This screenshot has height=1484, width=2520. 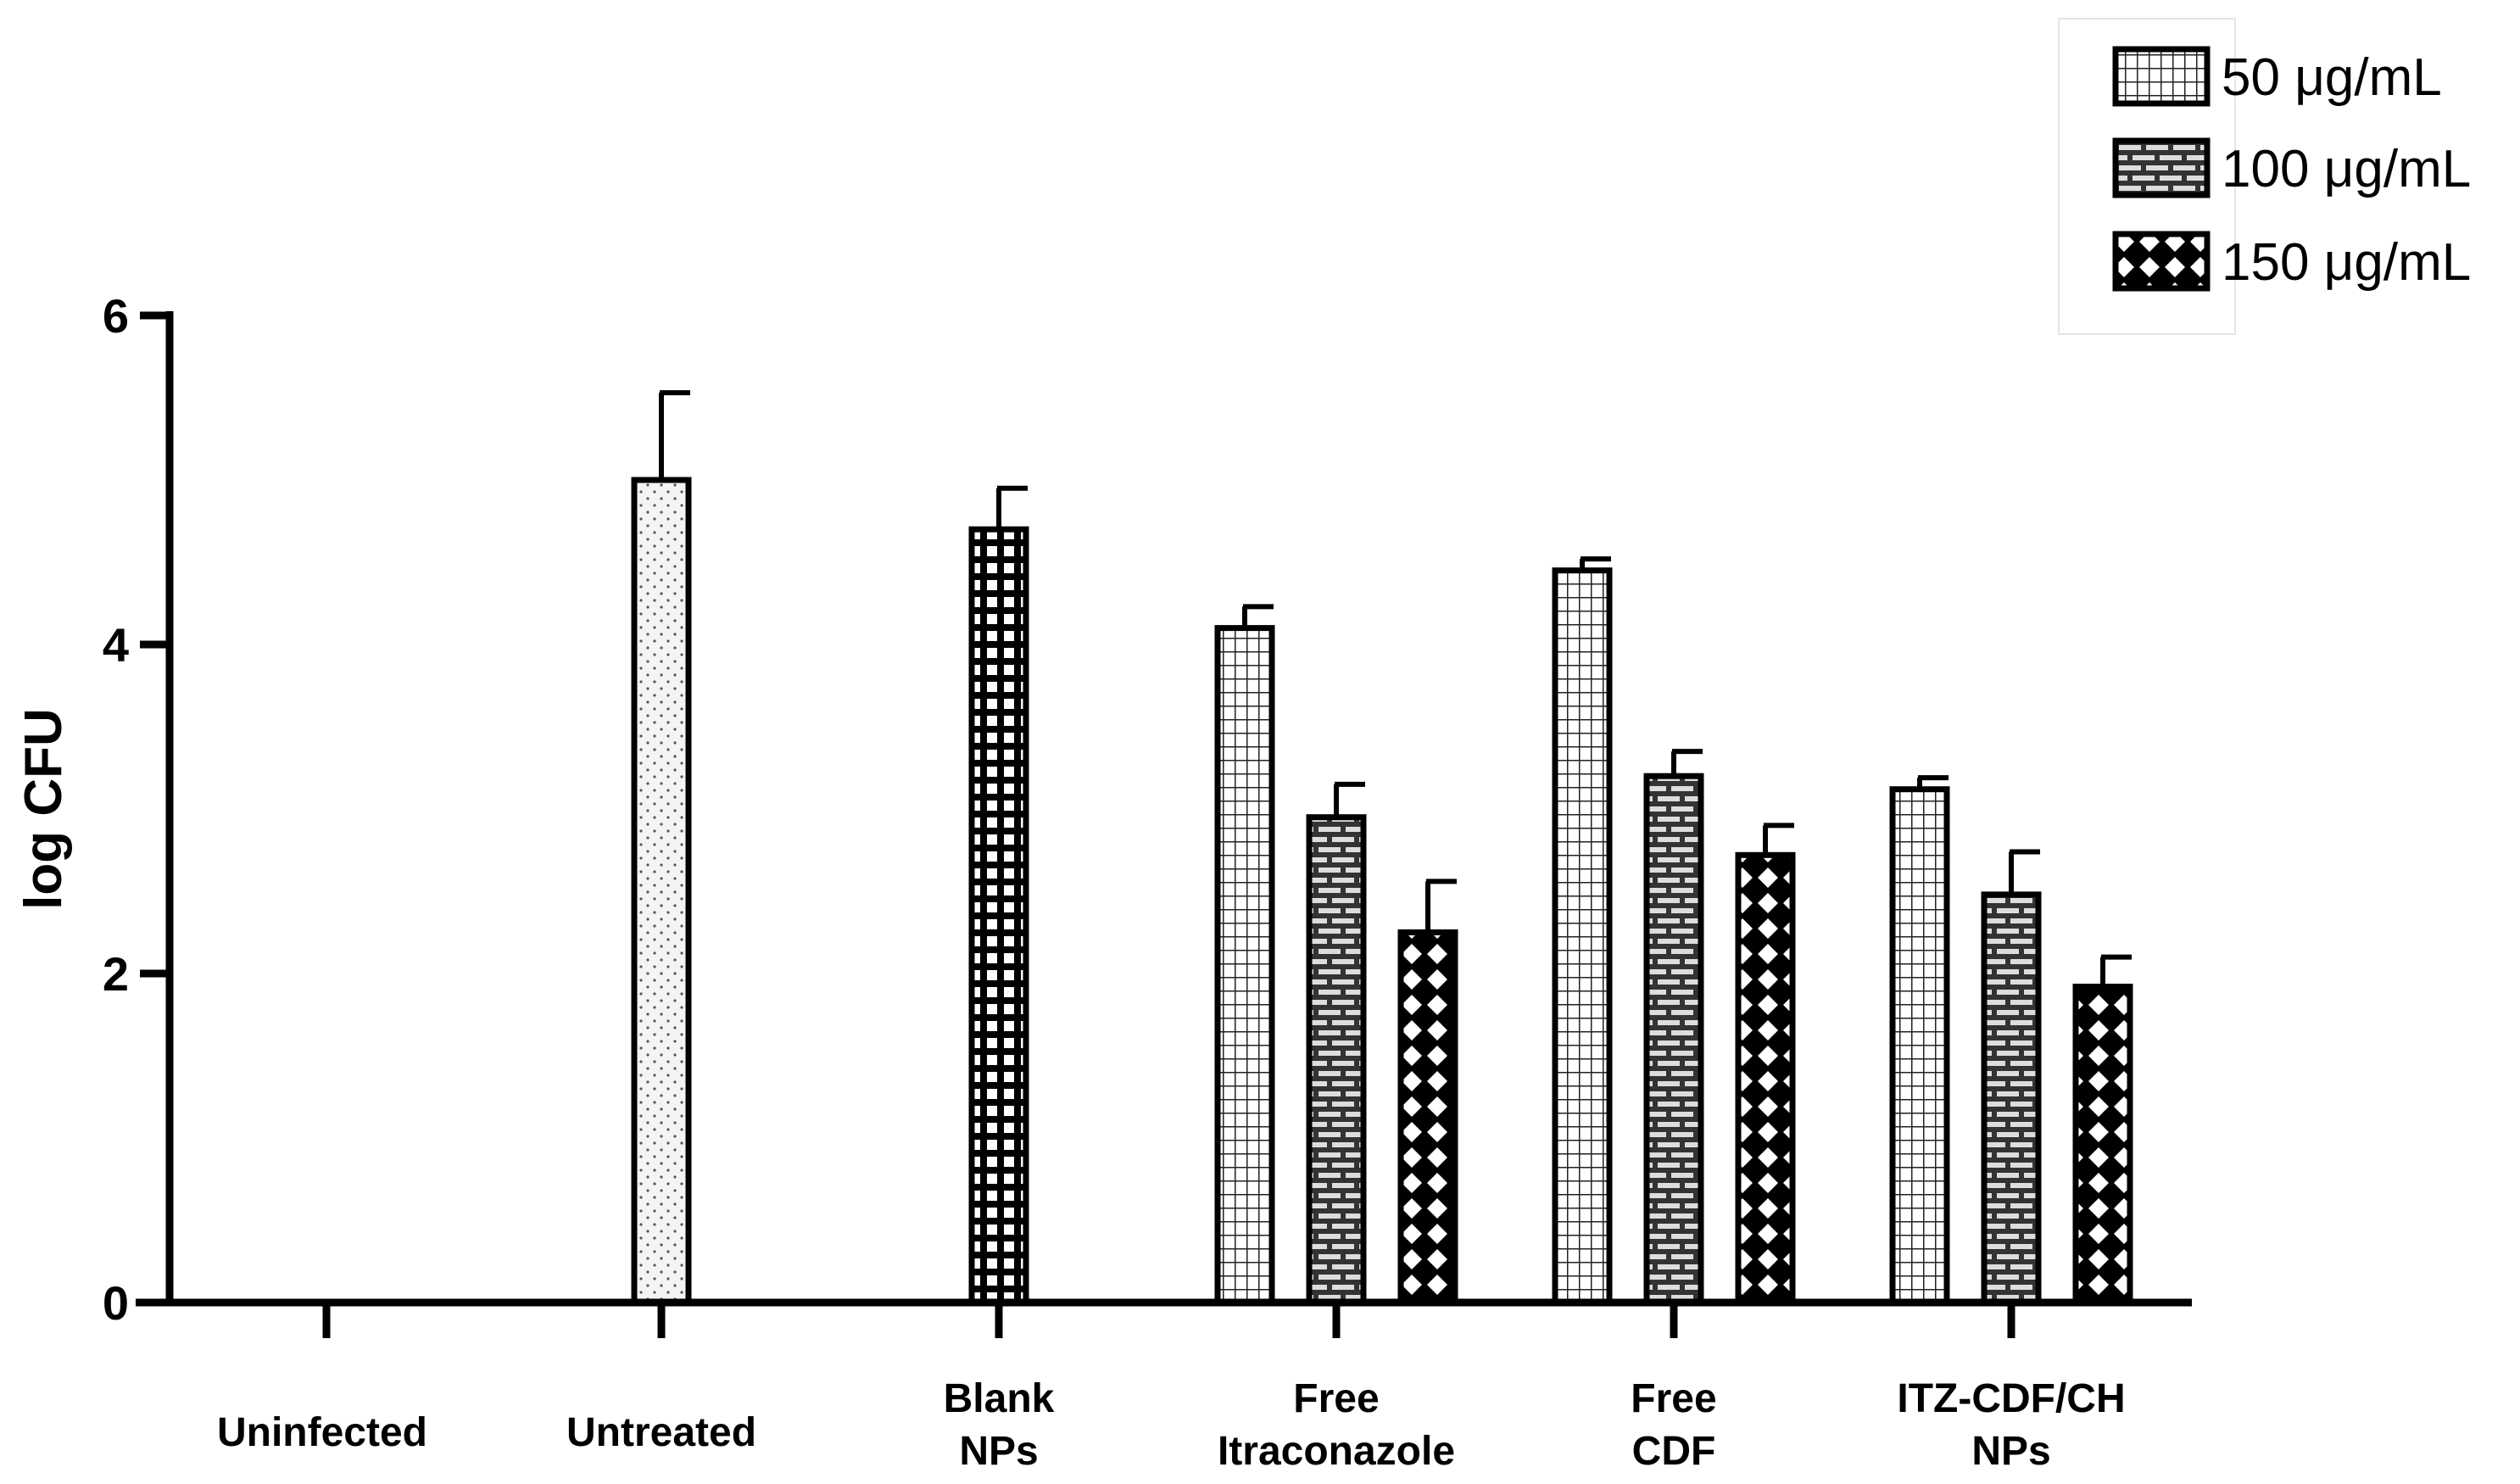 I want to click on y-tick-label-1: 2, so click(x=116, y=974).